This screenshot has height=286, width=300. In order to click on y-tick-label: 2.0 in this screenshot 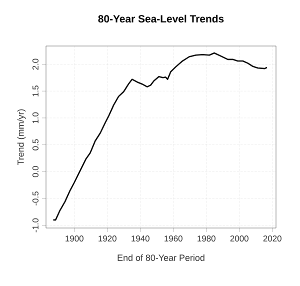, I will do `click(35, 64)`.